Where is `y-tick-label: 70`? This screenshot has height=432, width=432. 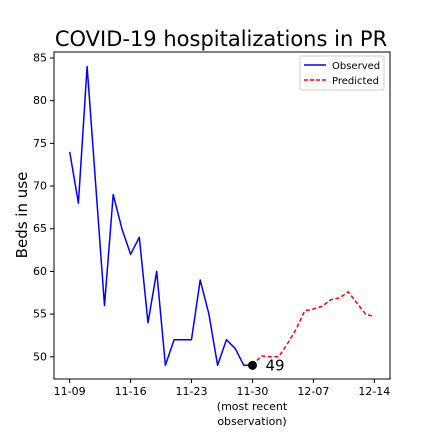
y-tick-label: 70 is located at coordinates (40, 186).